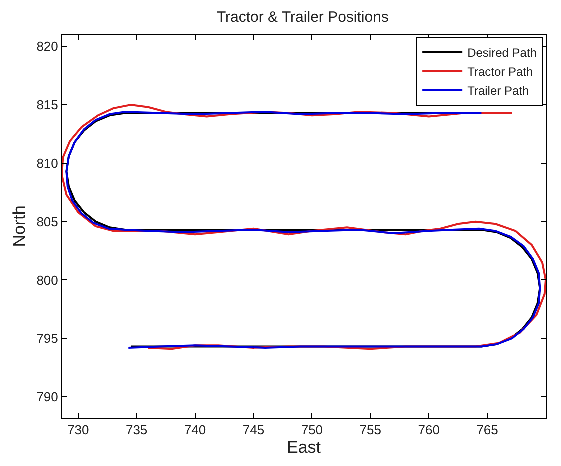  I want to click on y-tick-label: 800, so click(47, 280).